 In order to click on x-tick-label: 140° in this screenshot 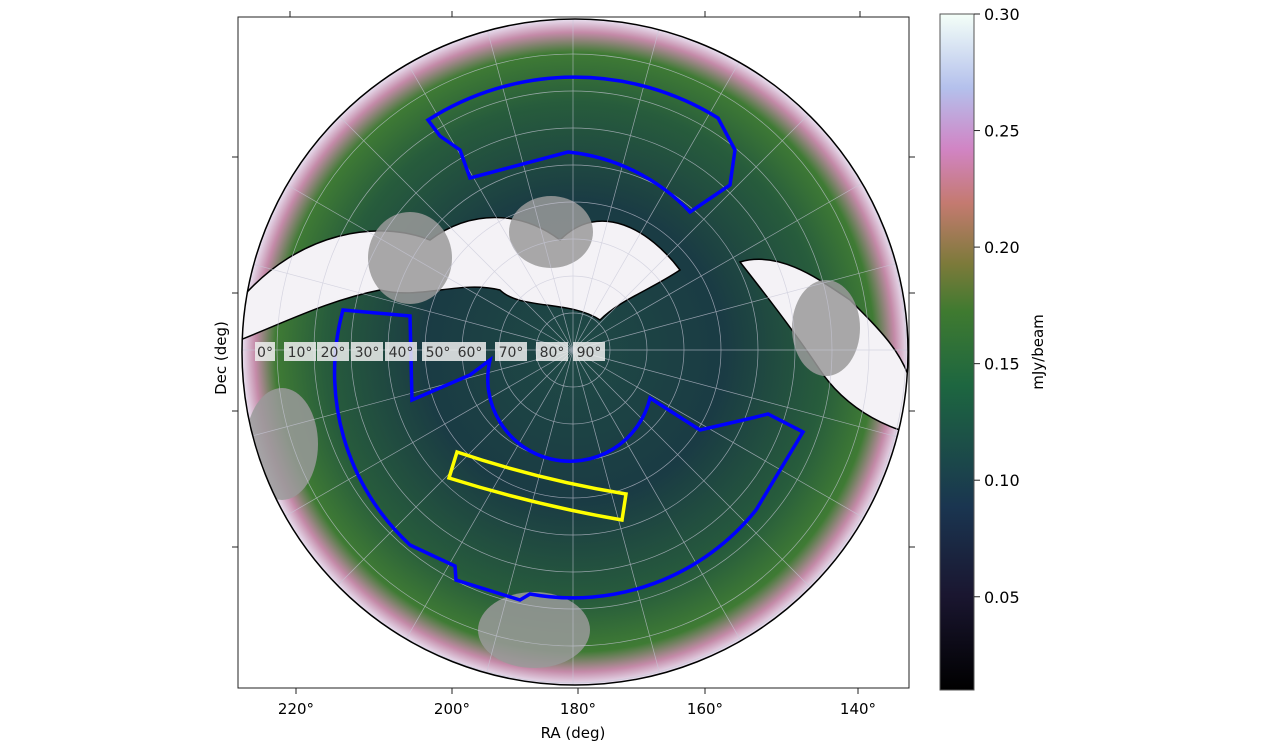, I will do `click(858, 709)`.